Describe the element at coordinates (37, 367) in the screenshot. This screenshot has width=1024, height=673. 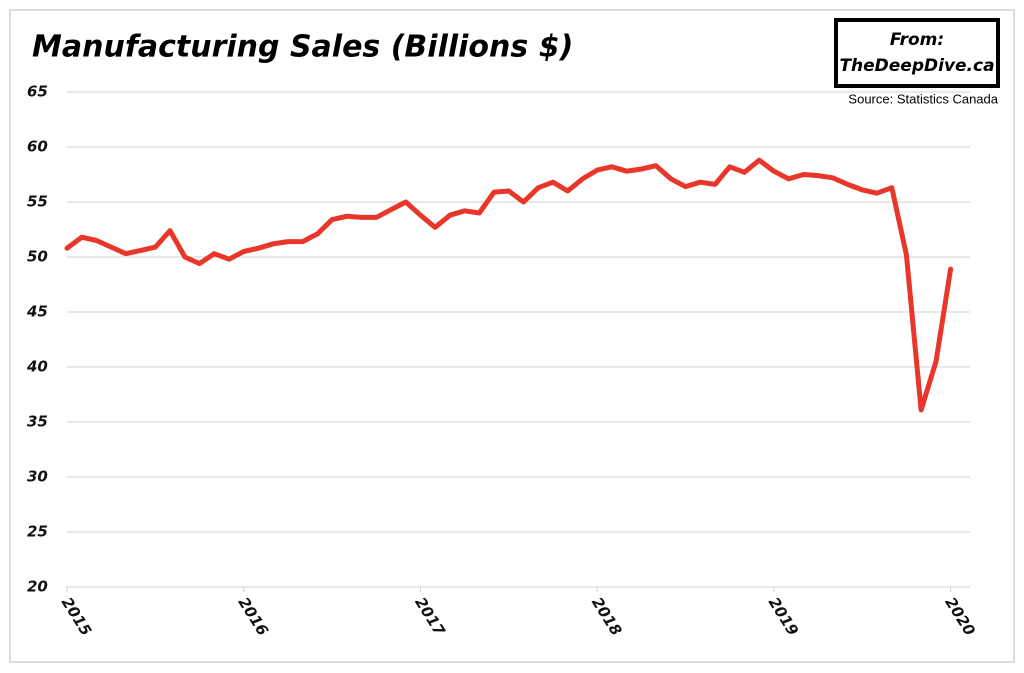
I see `y-tick-label: 40` at that location.